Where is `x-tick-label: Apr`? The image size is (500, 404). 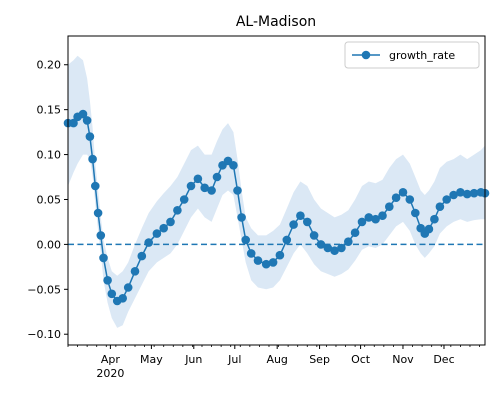
x-tick-label: Apr is located at coordinates (111, 359).